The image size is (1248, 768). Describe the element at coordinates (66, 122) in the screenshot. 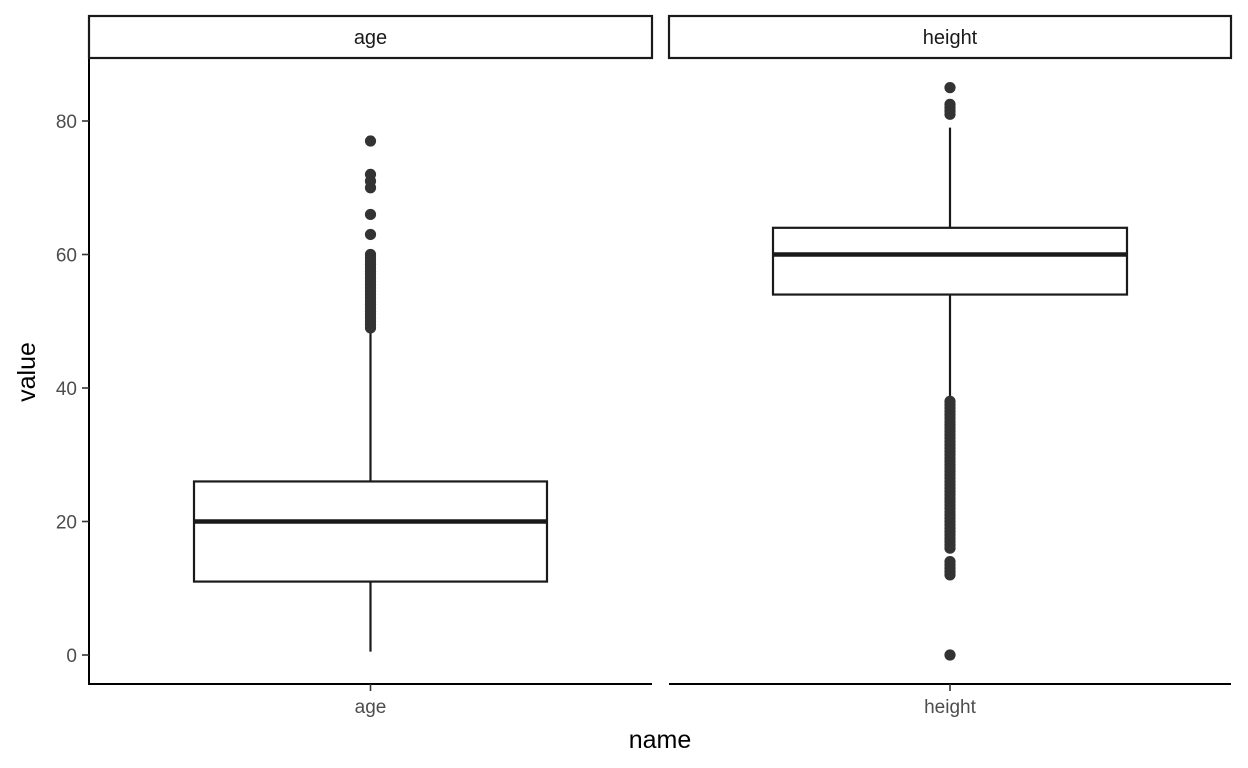

I see `y-tick-label-80: 80` at that location.